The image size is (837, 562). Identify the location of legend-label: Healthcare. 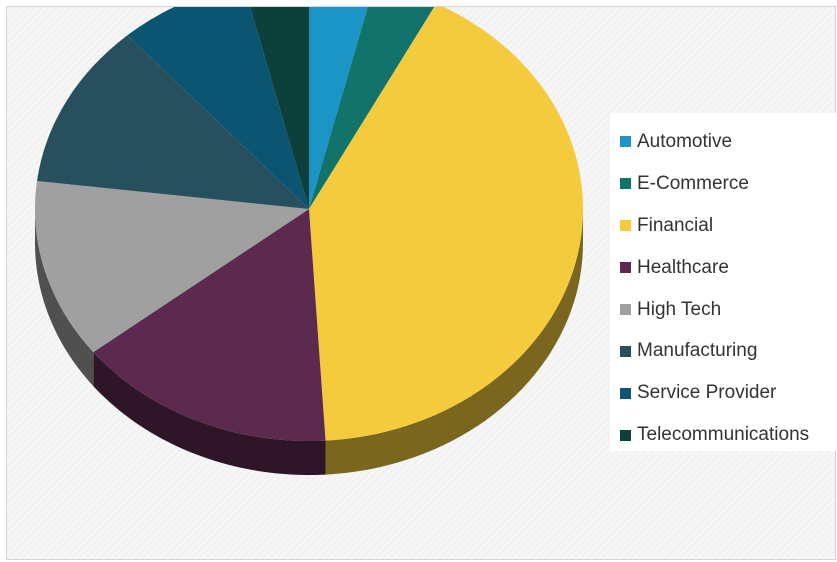
(683, 267).